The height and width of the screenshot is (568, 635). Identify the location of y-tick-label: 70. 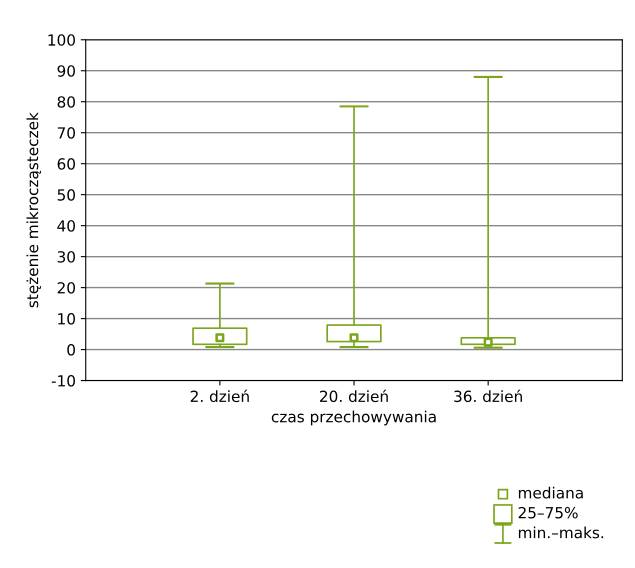
(66, 133).